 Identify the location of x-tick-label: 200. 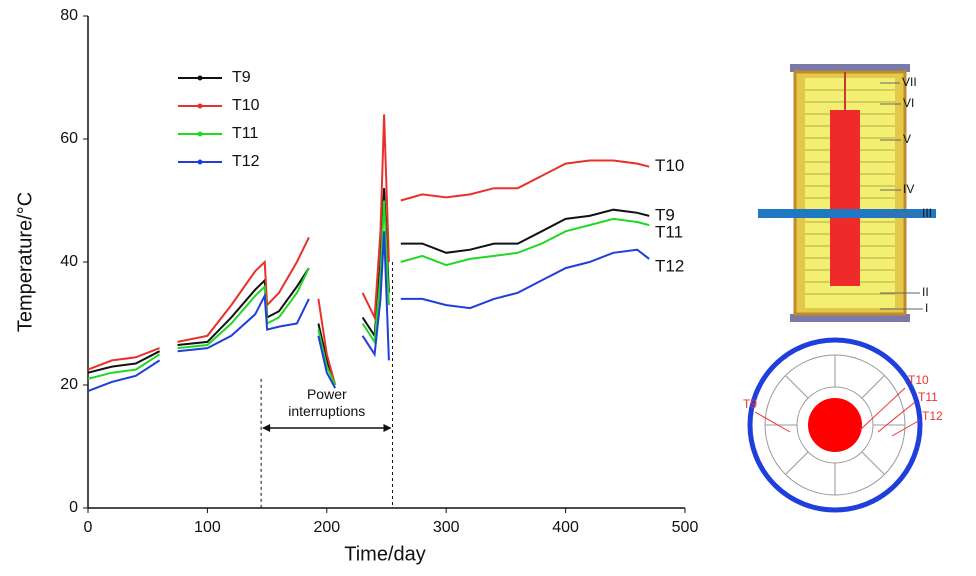
(326, 527).